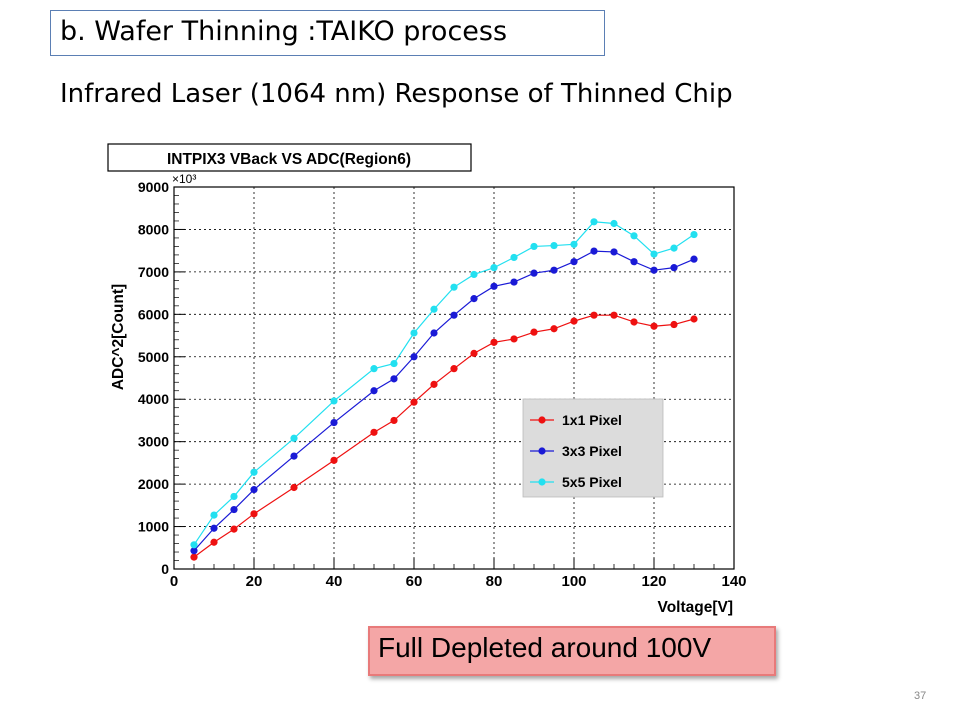 The width and height of the screenshot is (960, 720). I want to click on y-tick-label: 8000, so click(153, 229).